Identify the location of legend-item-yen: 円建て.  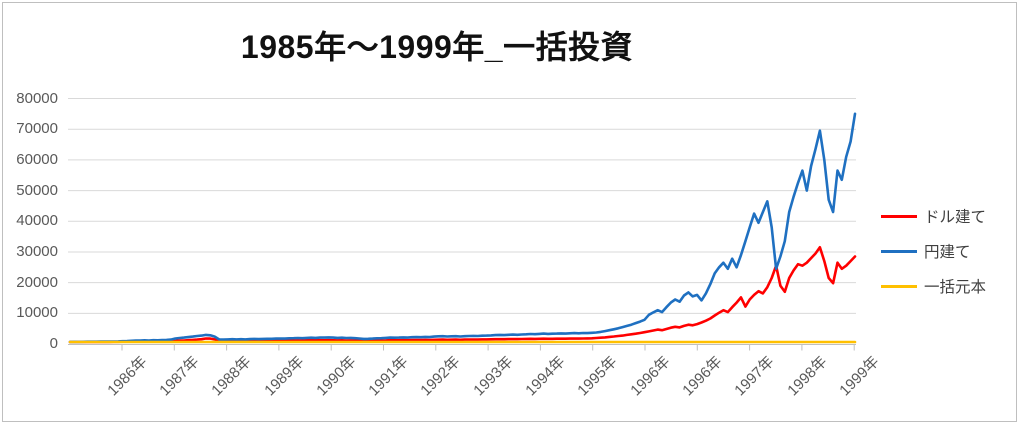
(933, 251).